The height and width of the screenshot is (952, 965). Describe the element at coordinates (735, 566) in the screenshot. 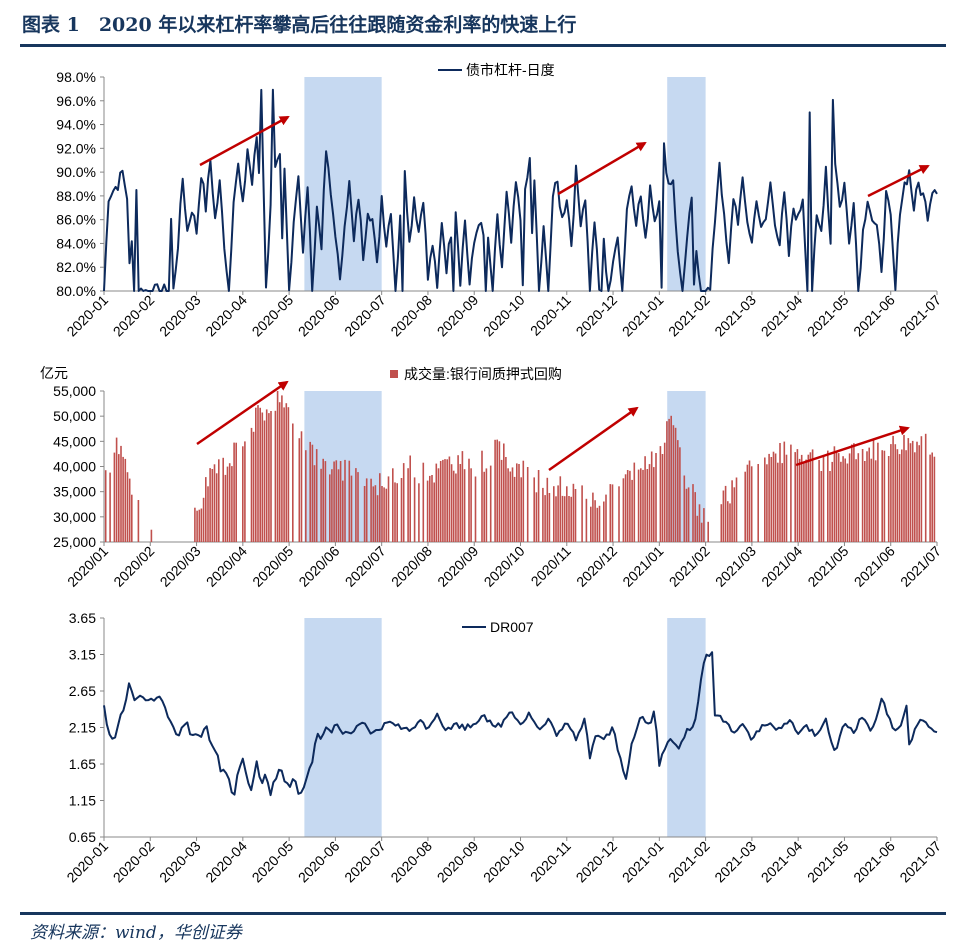

I see `x-tick-label: 2021/03` at that location.